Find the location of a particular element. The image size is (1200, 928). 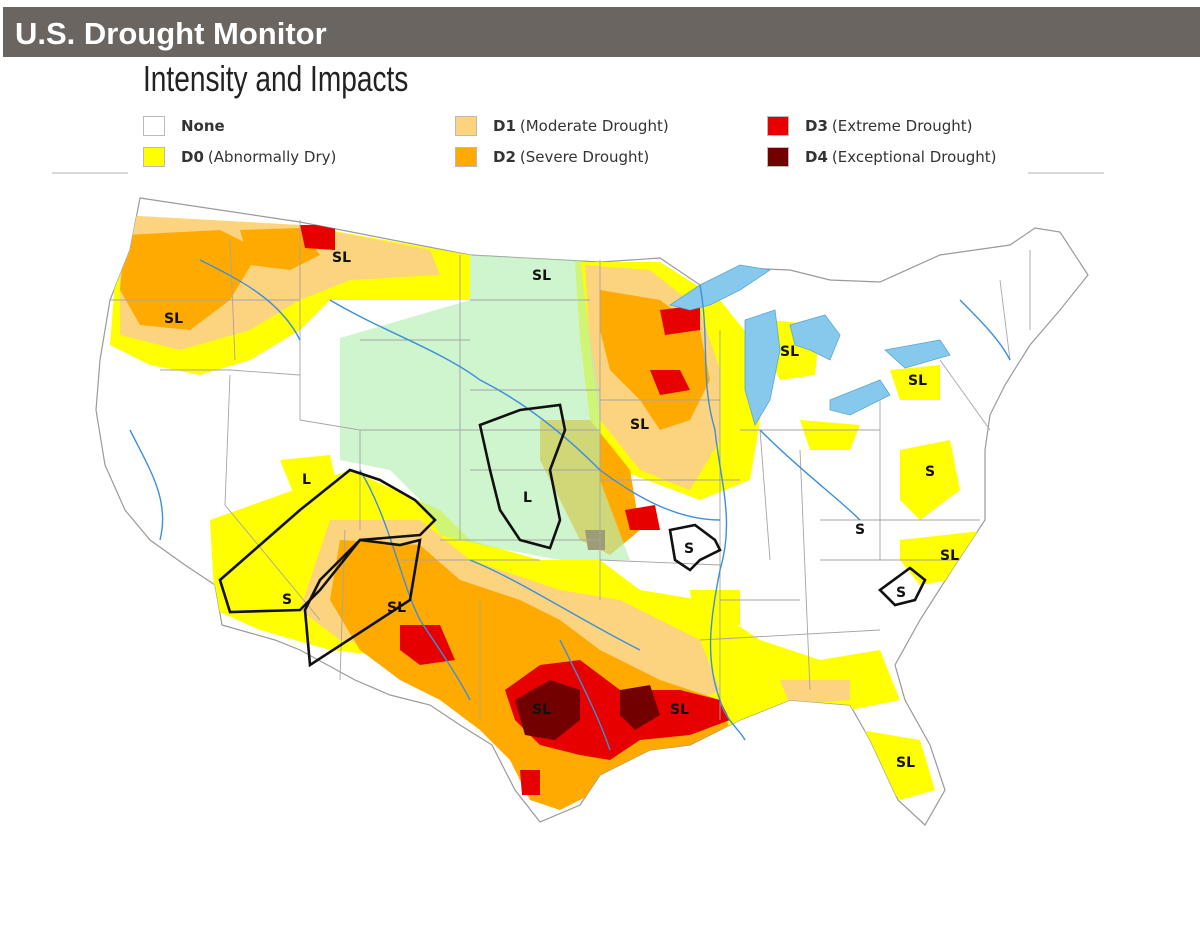

legend-desc: (Exceptional Drought) is located at coordinates (914, 157).